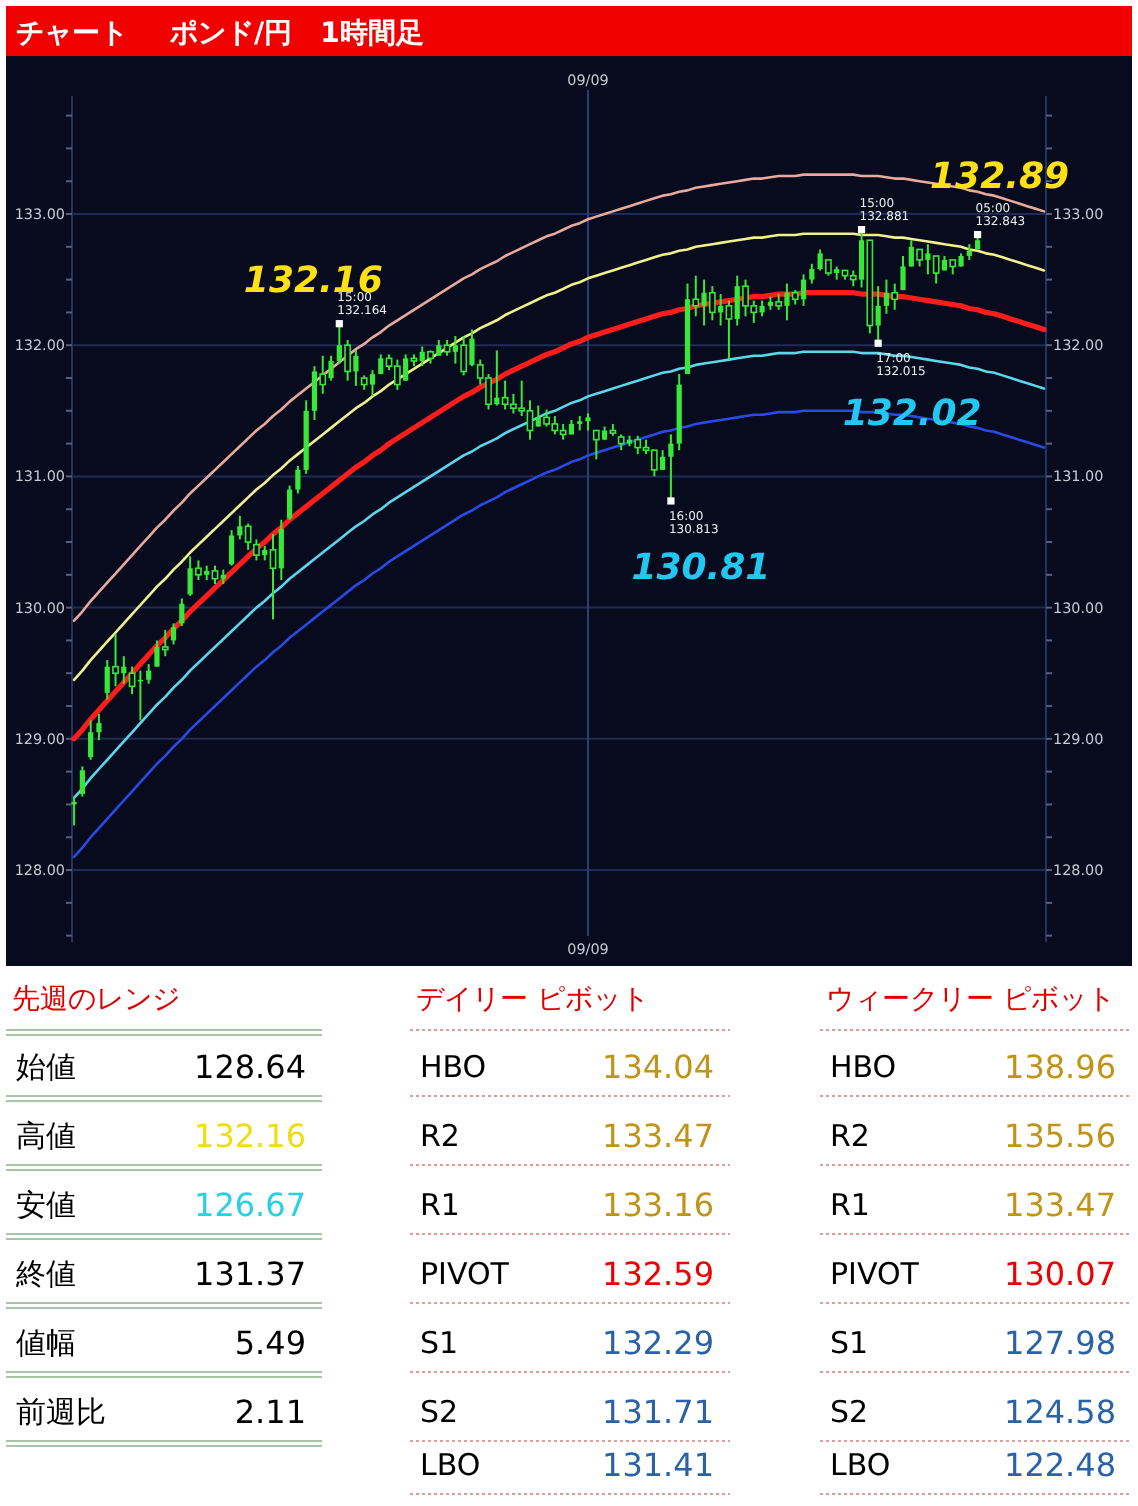 The height and width of the screenshot is (1506, 1138). I want to click on data-label: 126.67, so click(250, 1205).